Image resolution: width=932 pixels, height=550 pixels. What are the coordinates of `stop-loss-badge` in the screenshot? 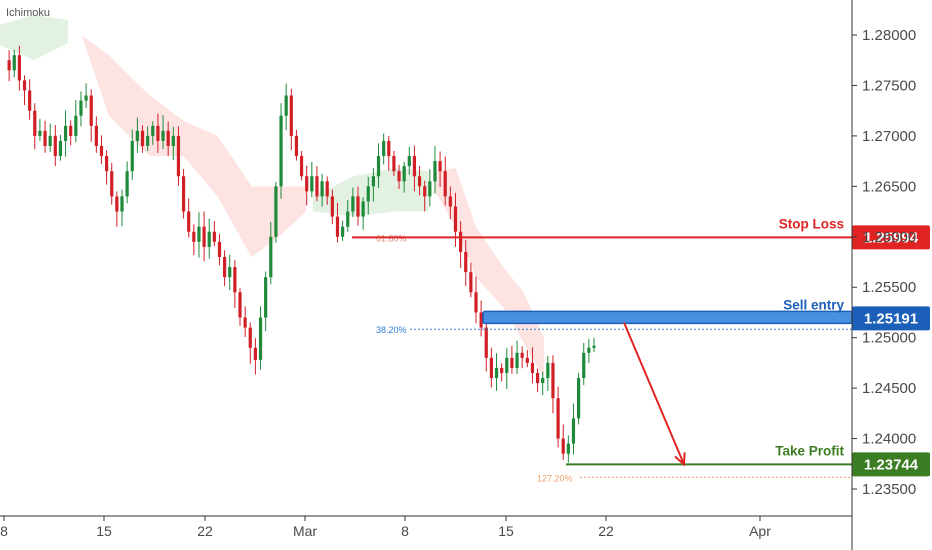 It's located at (891, 237).